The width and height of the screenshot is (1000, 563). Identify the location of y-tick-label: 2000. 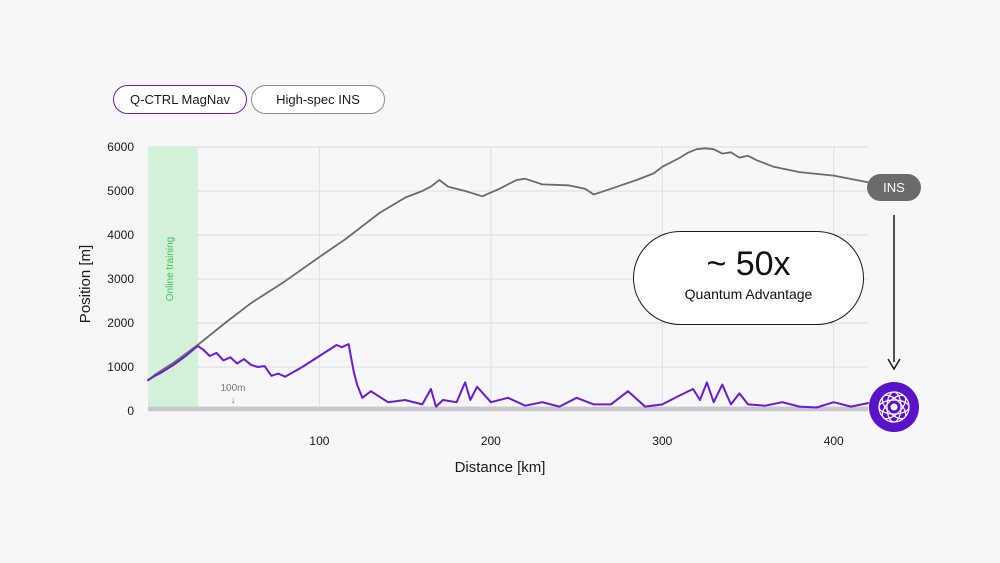
(120, 323).